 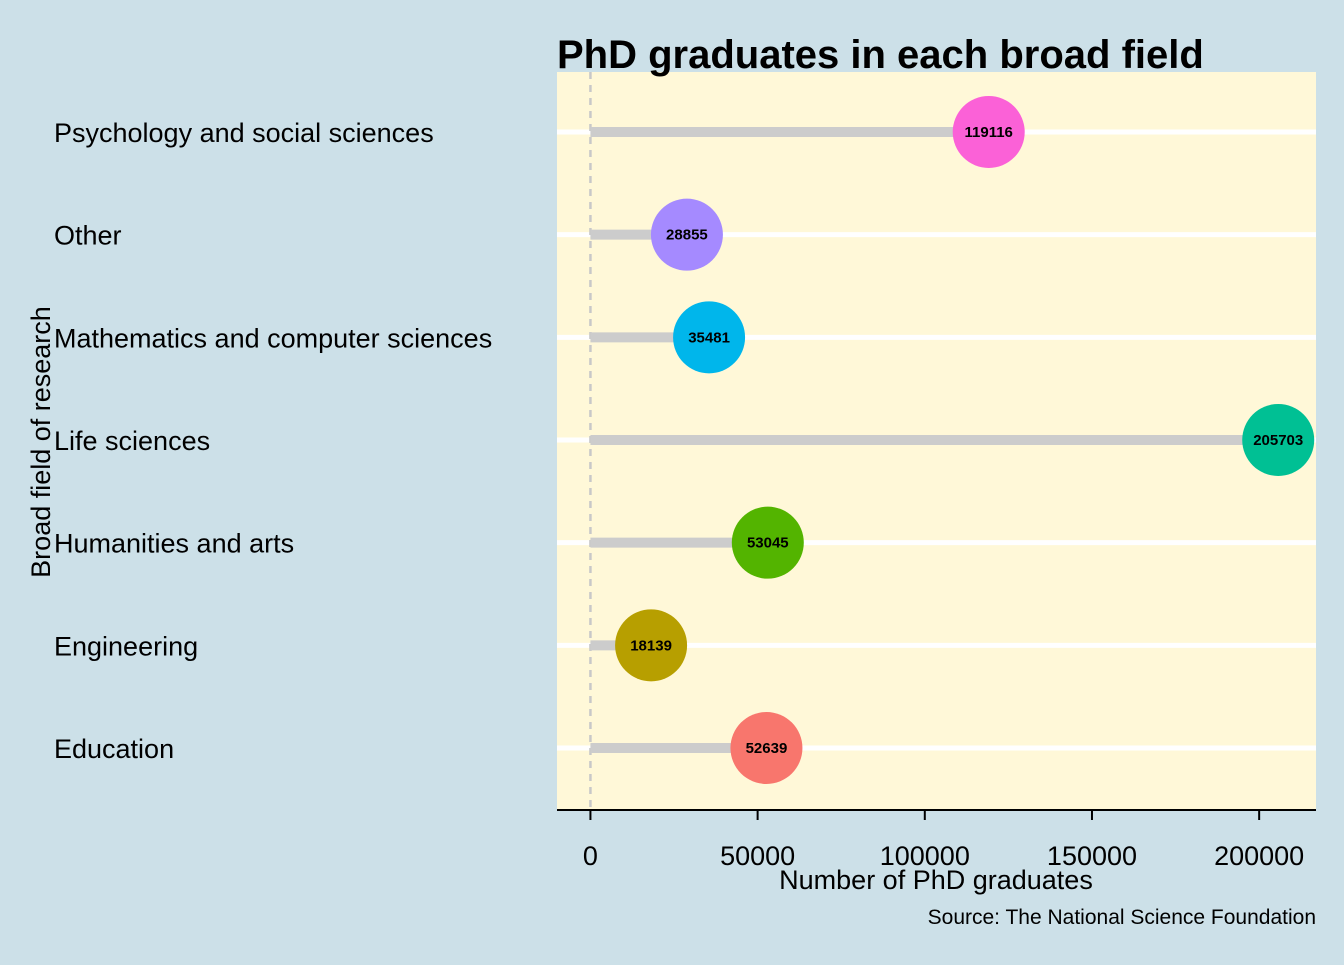 I want to click on value-label-6: 119116, so click(x=989, y=132).